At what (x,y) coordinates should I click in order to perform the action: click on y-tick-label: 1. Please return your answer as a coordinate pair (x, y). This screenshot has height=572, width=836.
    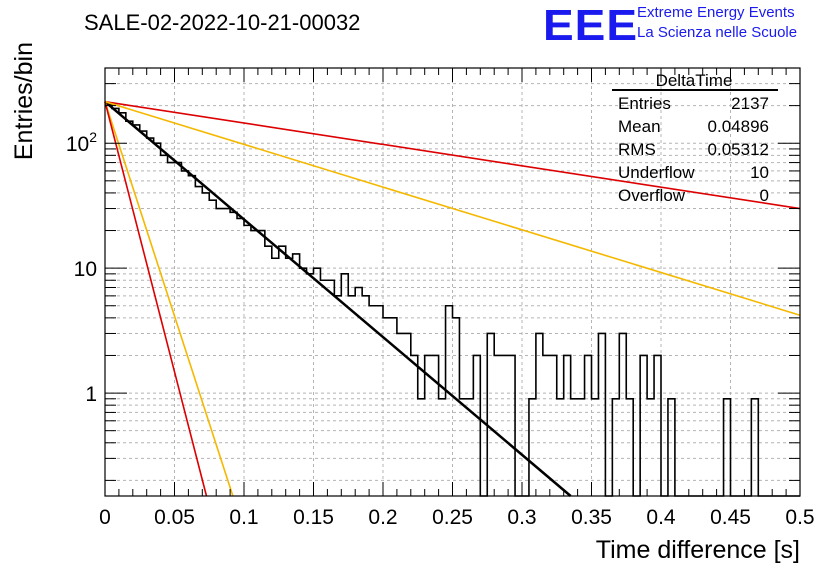
    Looking at the image, I should click on (91, 394).